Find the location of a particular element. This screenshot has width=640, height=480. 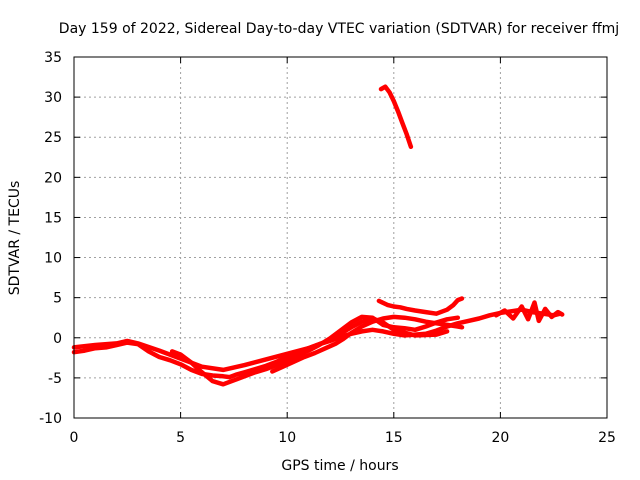

y-tick-label: 10 is located at coordinates (53, 259).